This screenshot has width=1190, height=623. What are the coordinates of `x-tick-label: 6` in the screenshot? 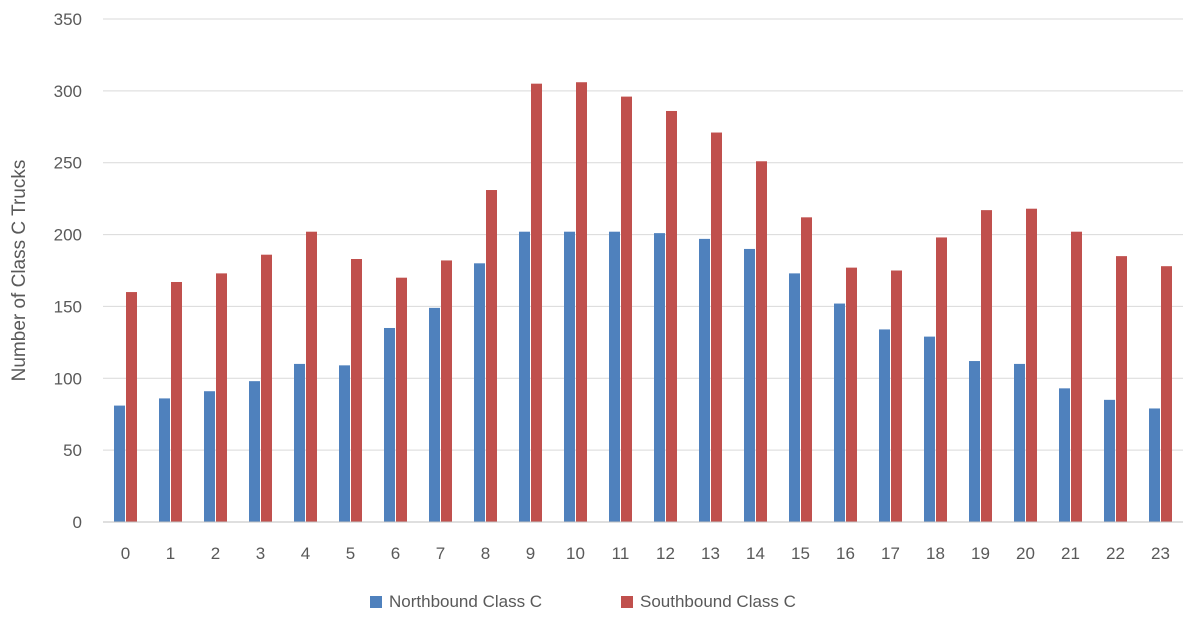 It's located at (395, 553).